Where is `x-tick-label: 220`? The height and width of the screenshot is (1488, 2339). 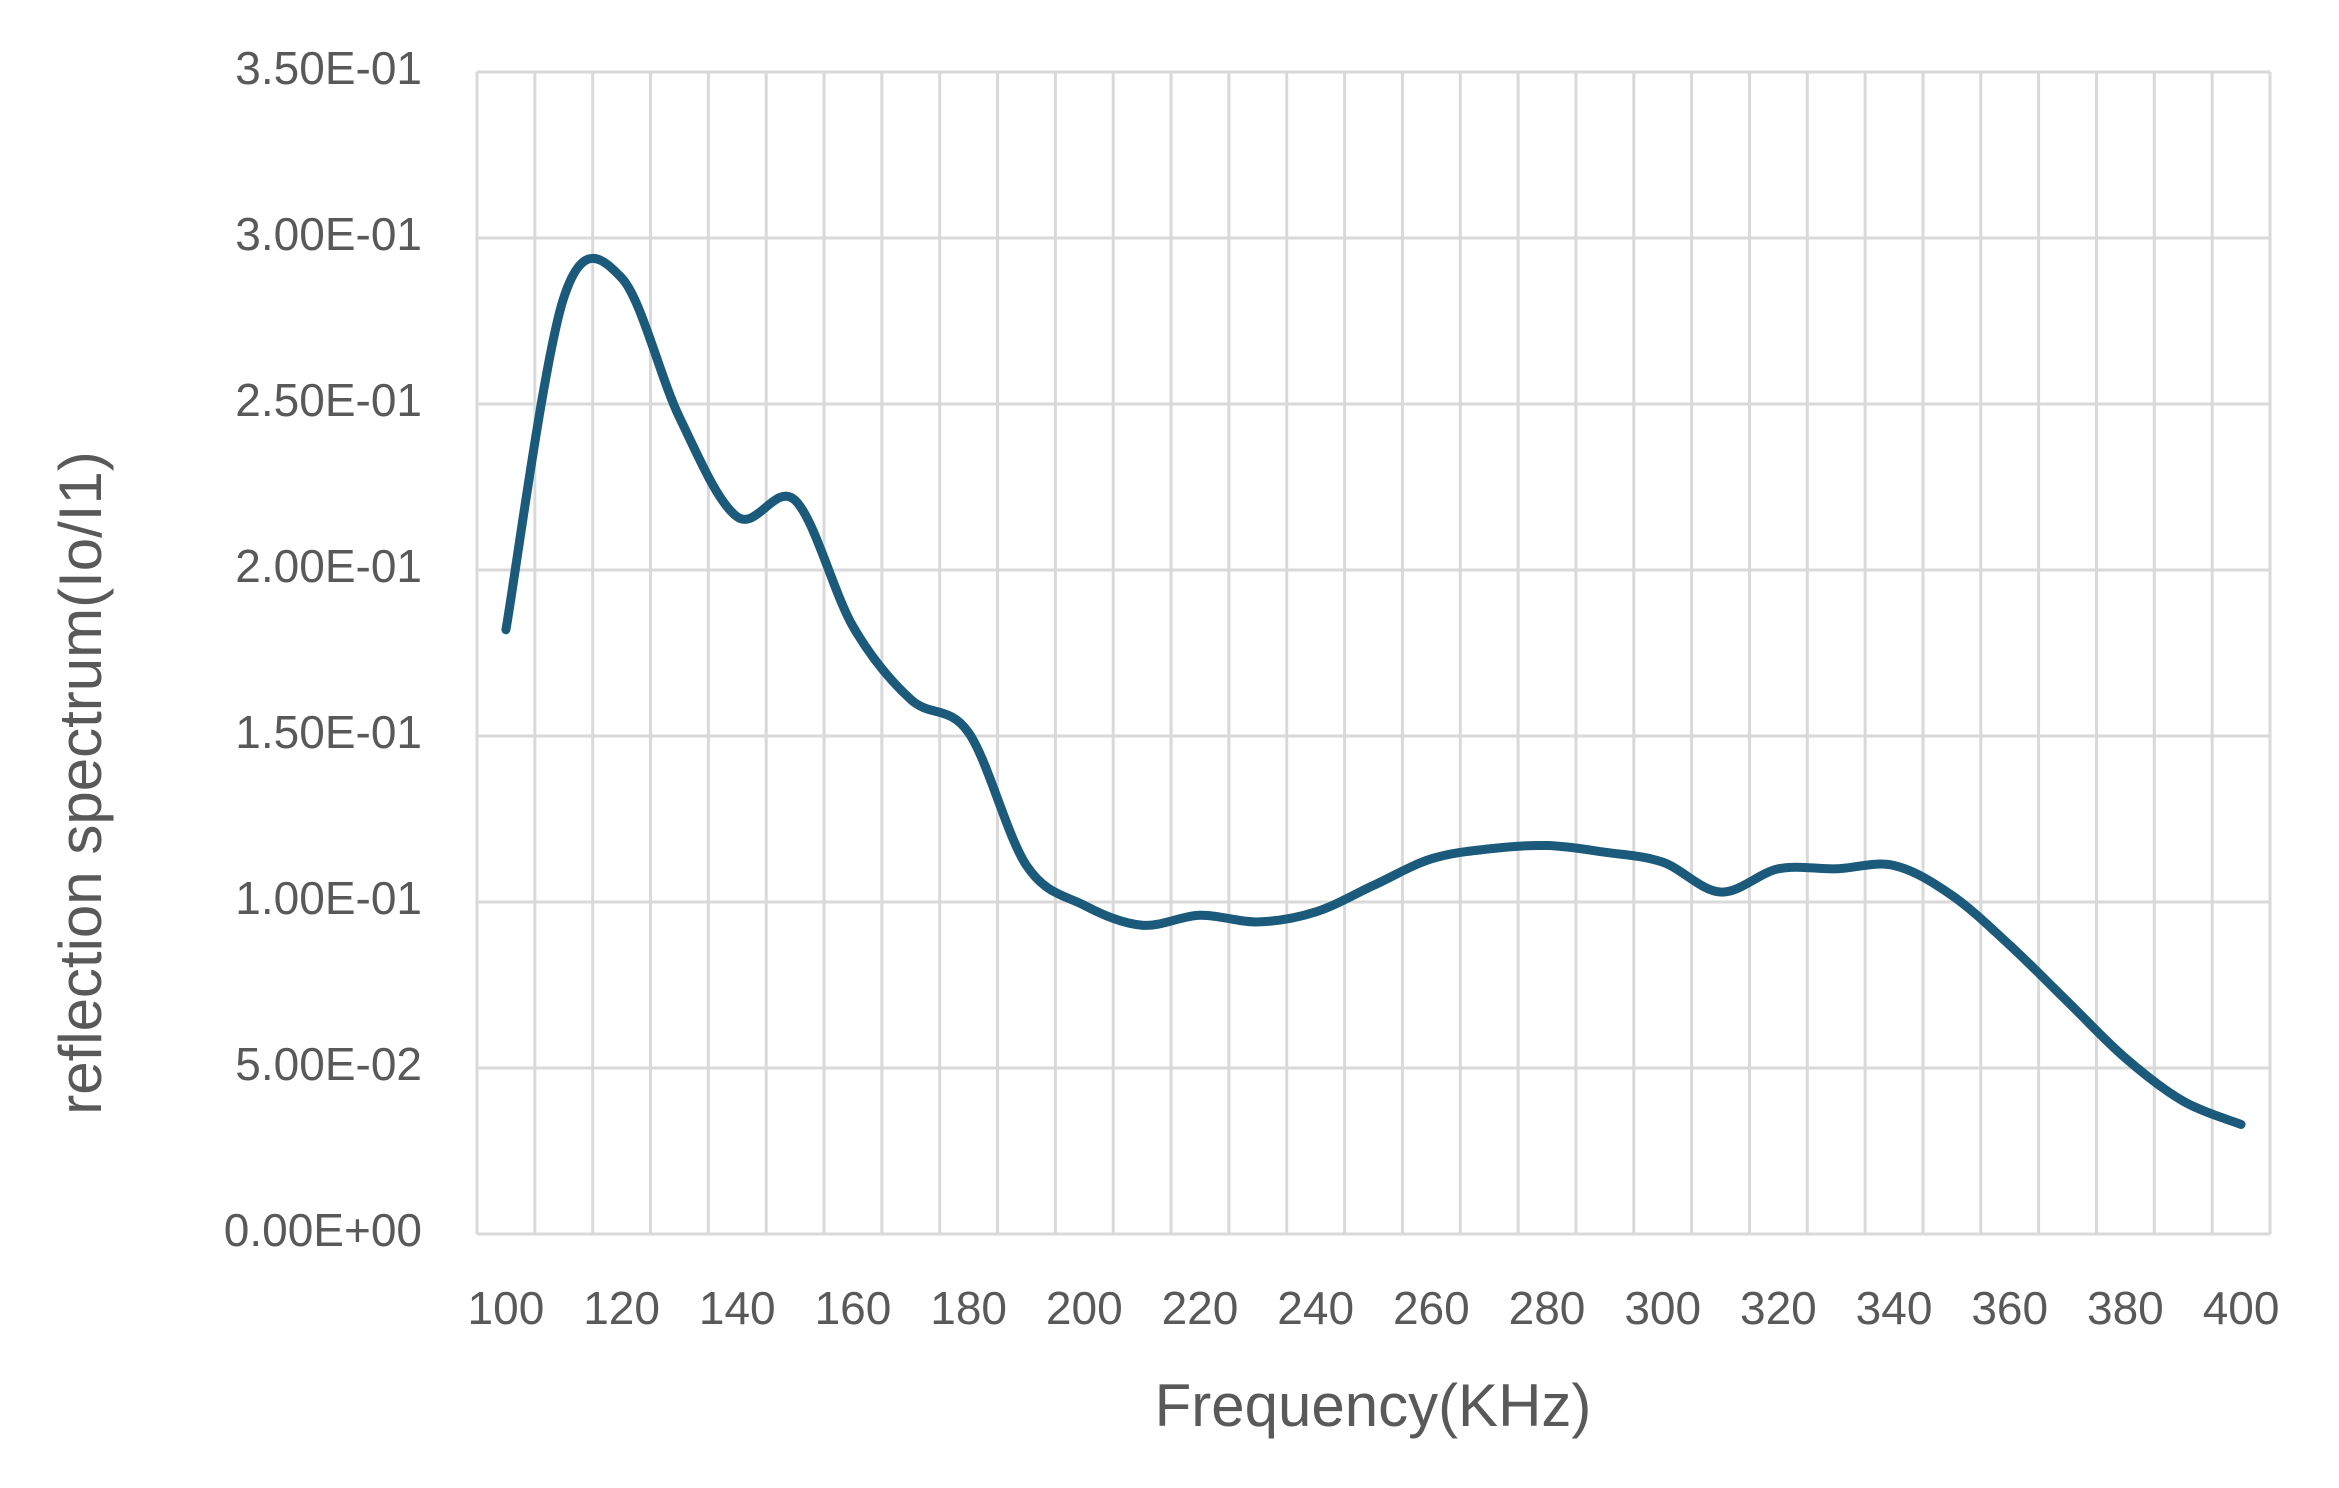 x-tick-label: 220 is located at coordinates (1200, 1308).